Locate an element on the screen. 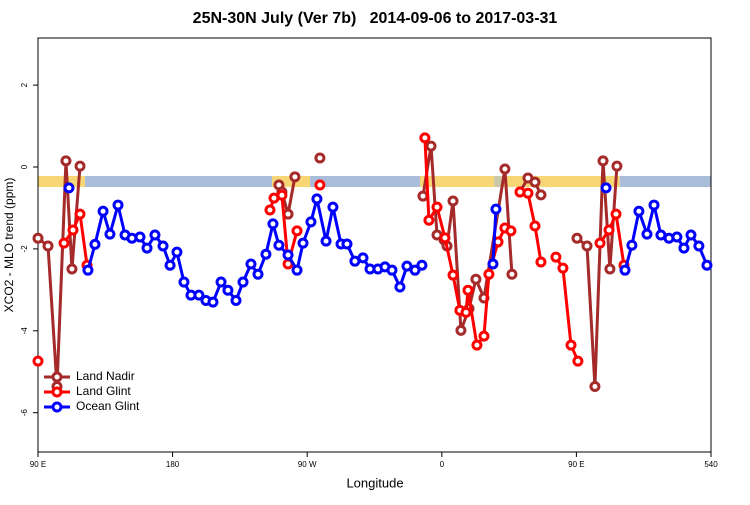  x-tick-label: 90 W is located at coordinates (307, 464).